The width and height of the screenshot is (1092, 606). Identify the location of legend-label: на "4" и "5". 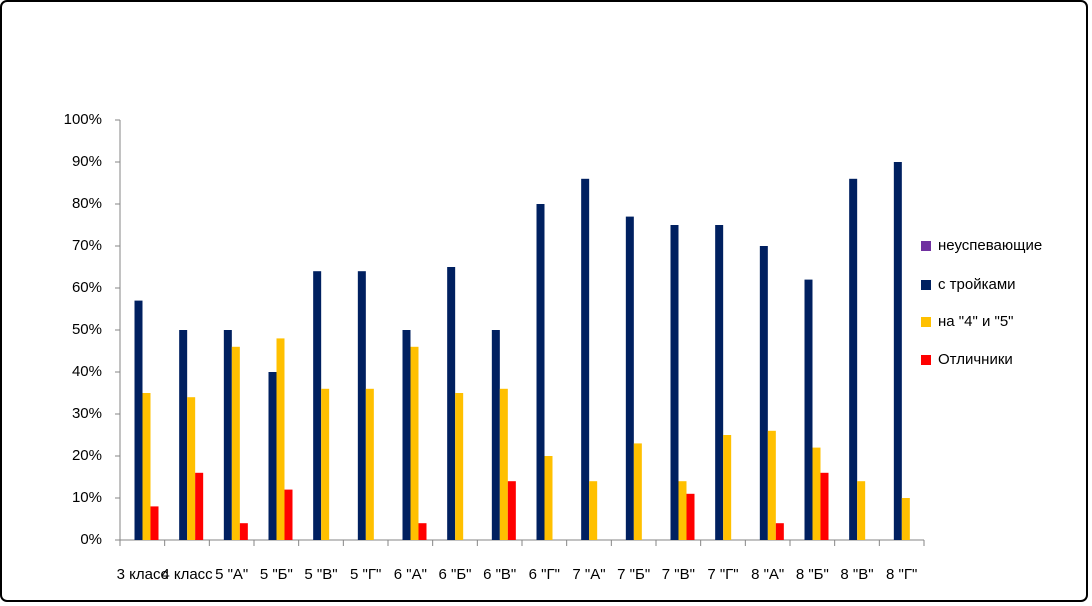
(976, 321).